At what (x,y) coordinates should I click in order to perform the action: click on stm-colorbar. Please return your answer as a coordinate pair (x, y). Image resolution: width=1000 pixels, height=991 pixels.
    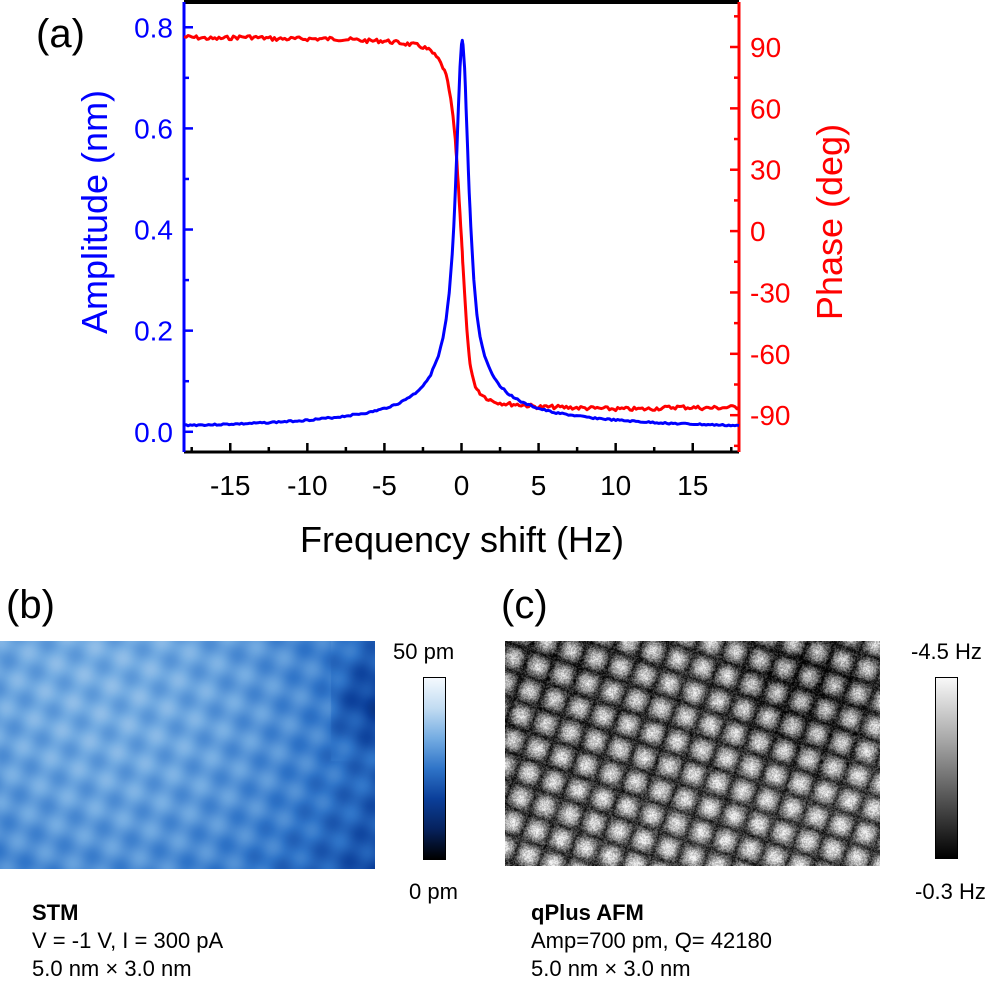
    Looking at the image, I should click on (434, 768).